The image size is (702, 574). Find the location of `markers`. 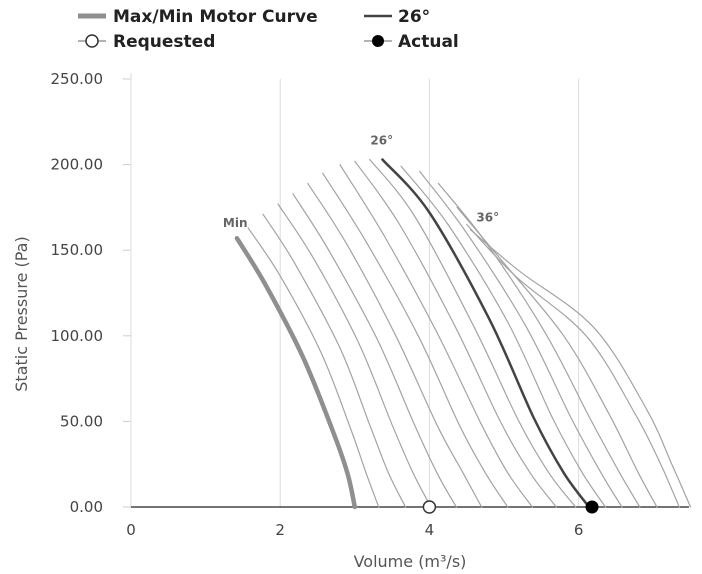

markers is located at coordinates (510, 507).